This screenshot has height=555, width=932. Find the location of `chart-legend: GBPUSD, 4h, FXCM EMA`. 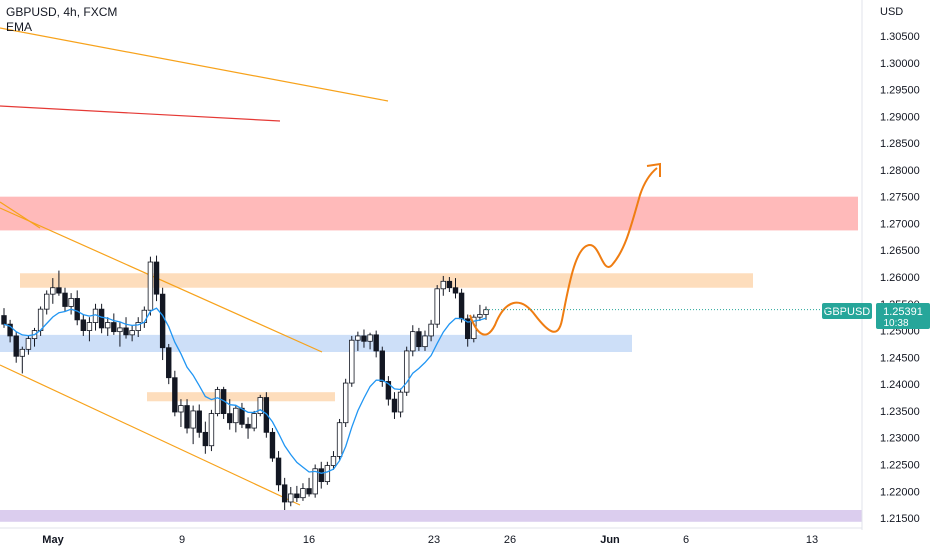

chart-legend: GBPUSD, 4h, FXCM EMA is located at coordinates (61, 20).